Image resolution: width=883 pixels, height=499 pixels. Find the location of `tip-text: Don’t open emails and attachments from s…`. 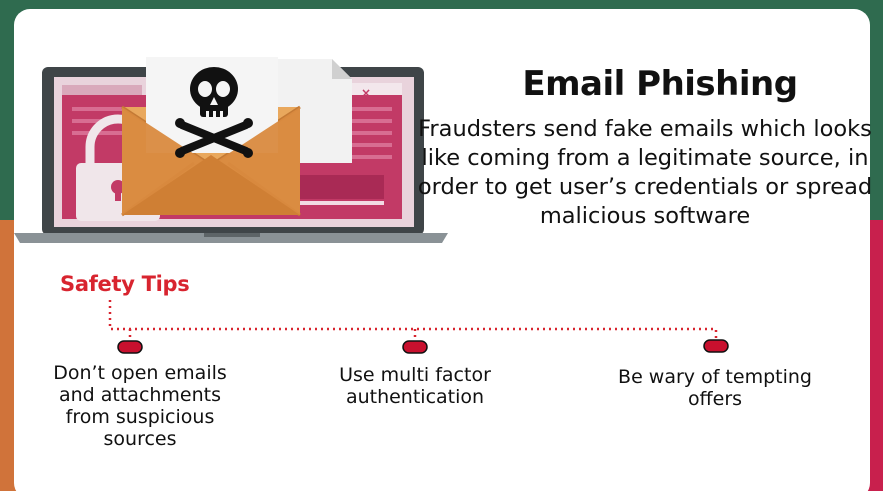

tip-text: Don’t open emails and attachments from s… is located at coordinates (140, 406).